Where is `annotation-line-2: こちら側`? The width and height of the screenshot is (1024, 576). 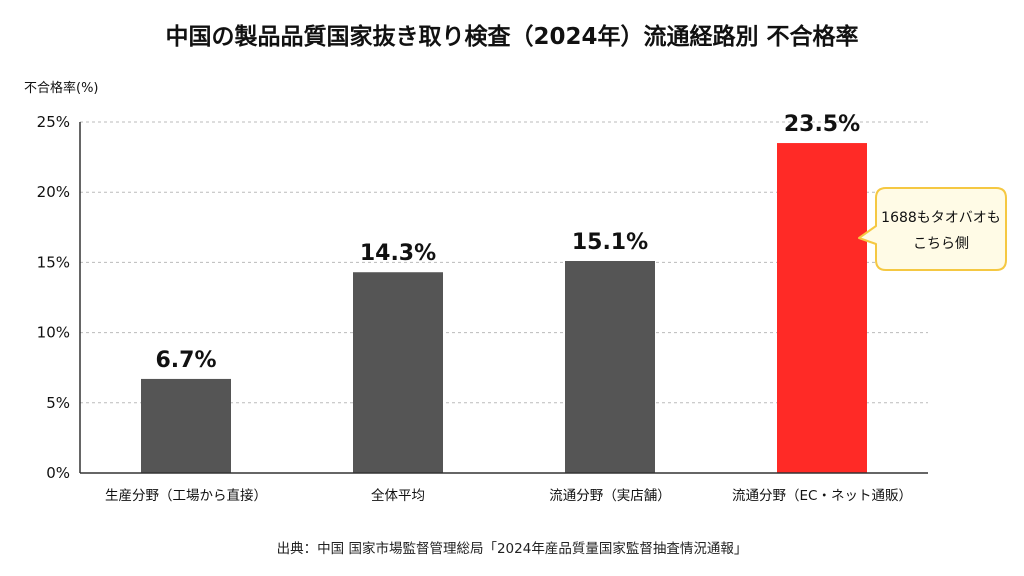 annotation-line-2: こちら側 is located at coordinates (941, 244).